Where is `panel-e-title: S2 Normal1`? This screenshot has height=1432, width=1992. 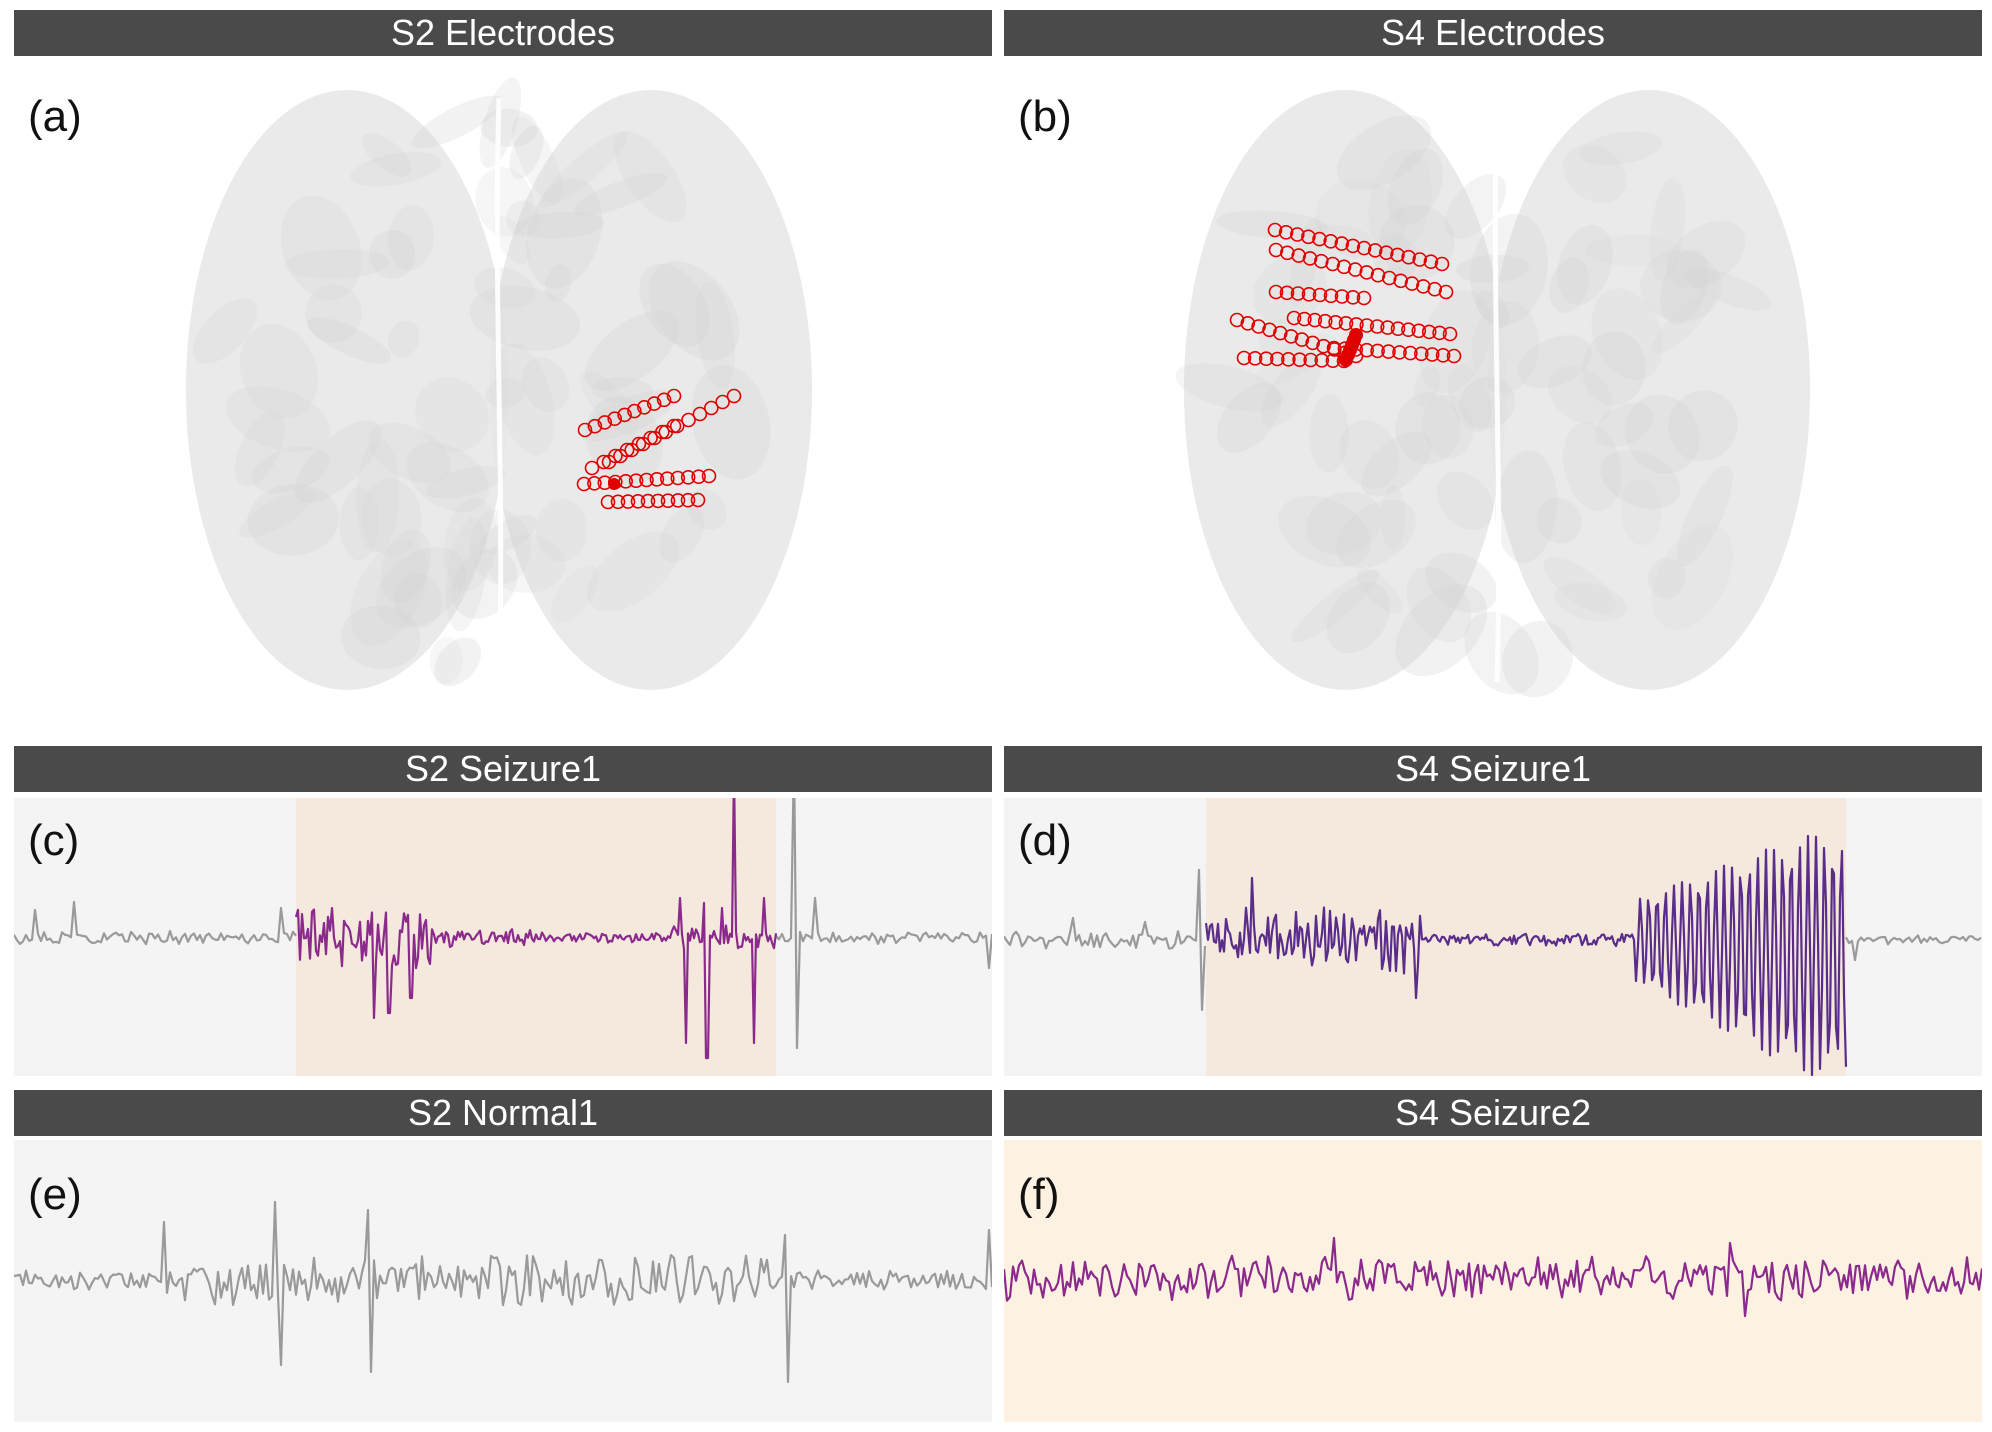 panel-e-title: S2 Normal1 is located at coordinates (503, 1113).